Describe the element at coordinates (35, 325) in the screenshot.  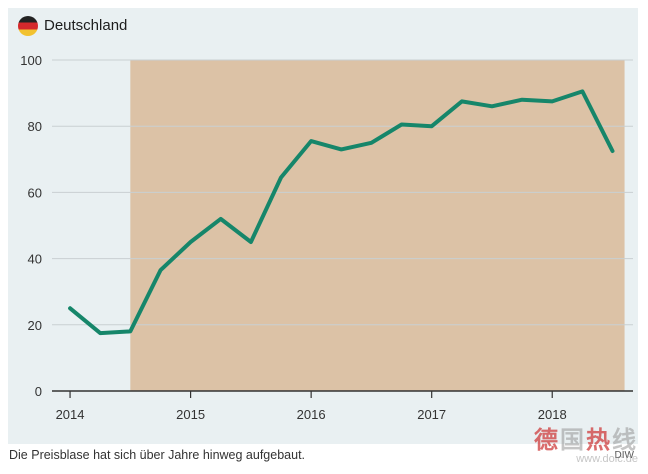
I see `y-tick-label: 20` at that location.